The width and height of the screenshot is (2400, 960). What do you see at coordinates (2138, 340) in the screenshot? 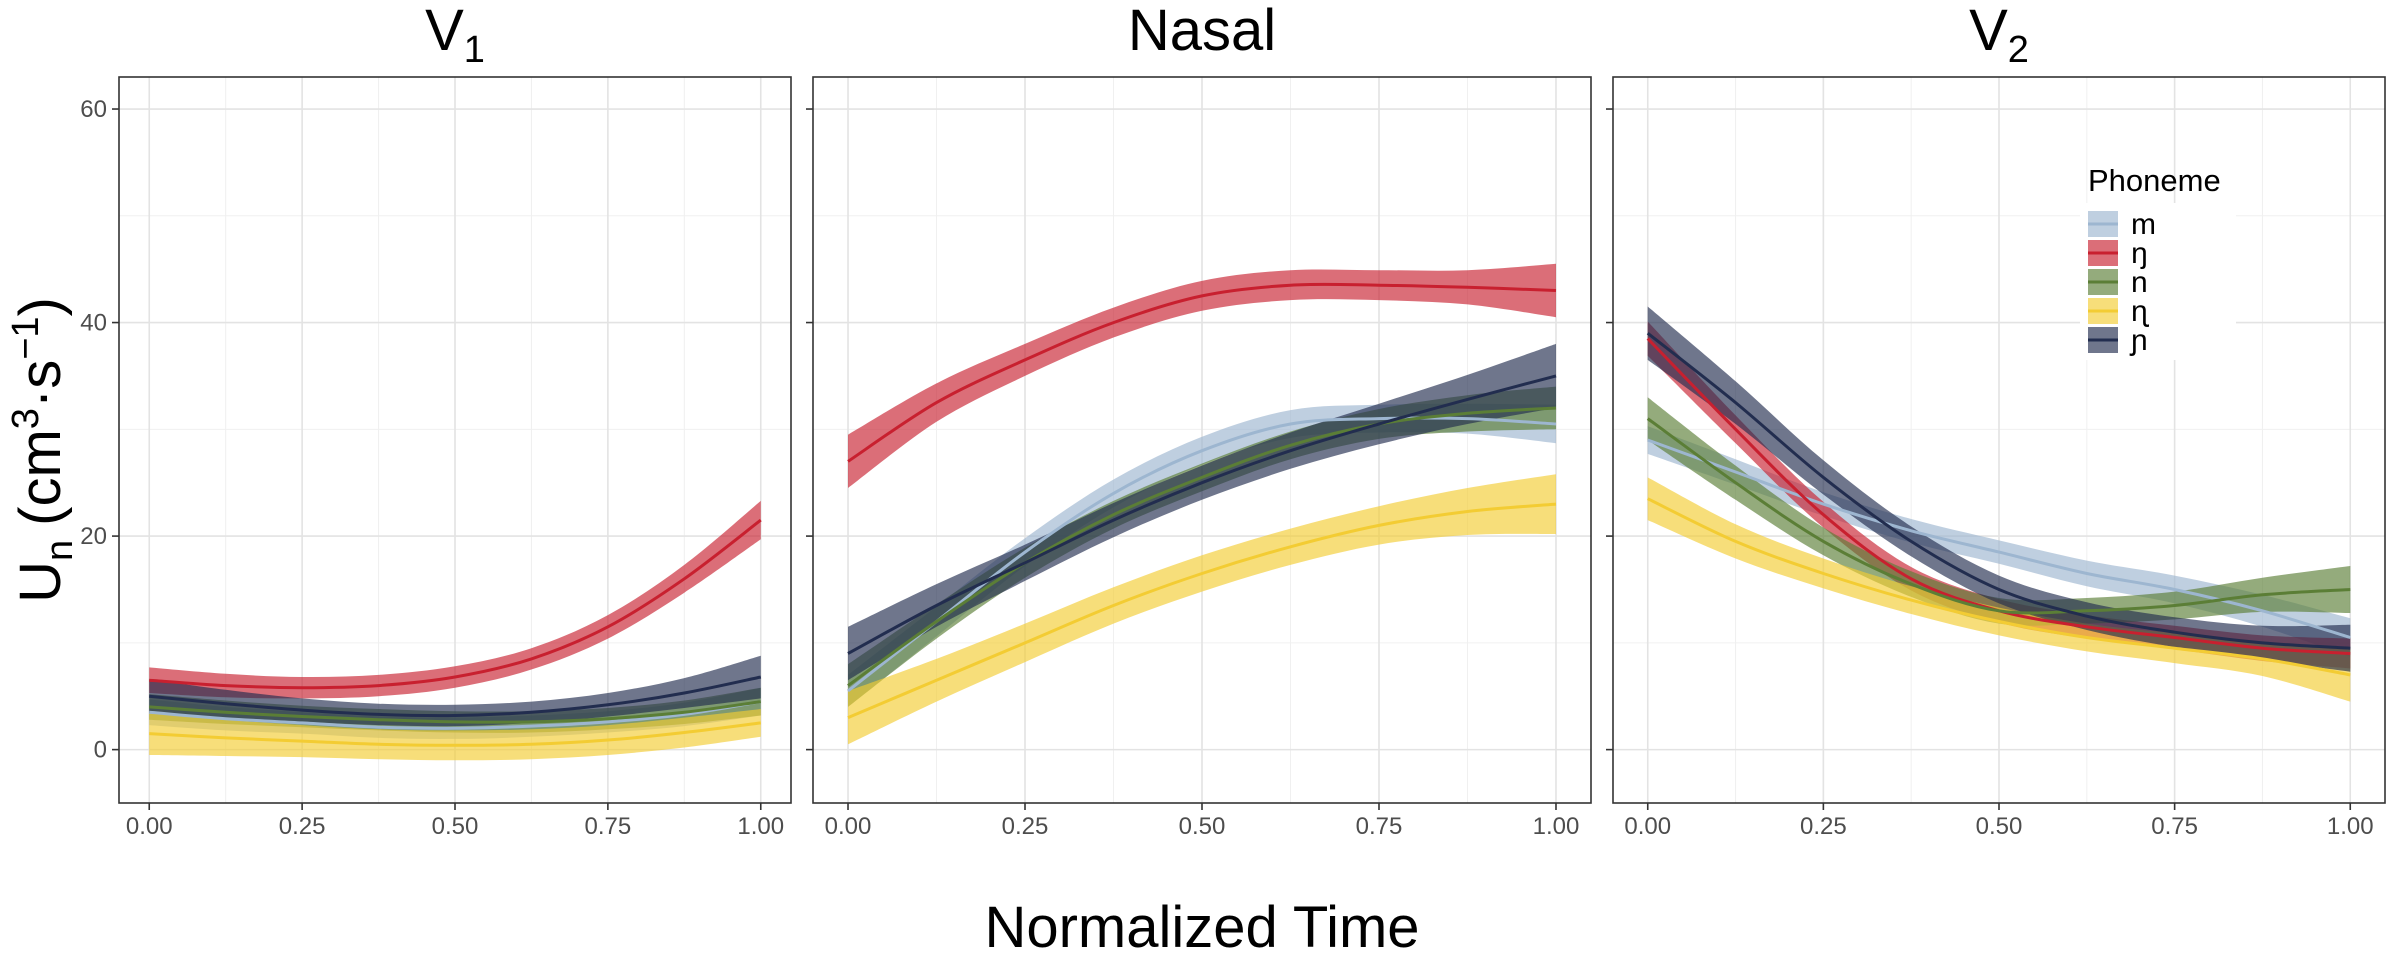
I see `legend-label: ɲ` at bounding box center [2138, 340].